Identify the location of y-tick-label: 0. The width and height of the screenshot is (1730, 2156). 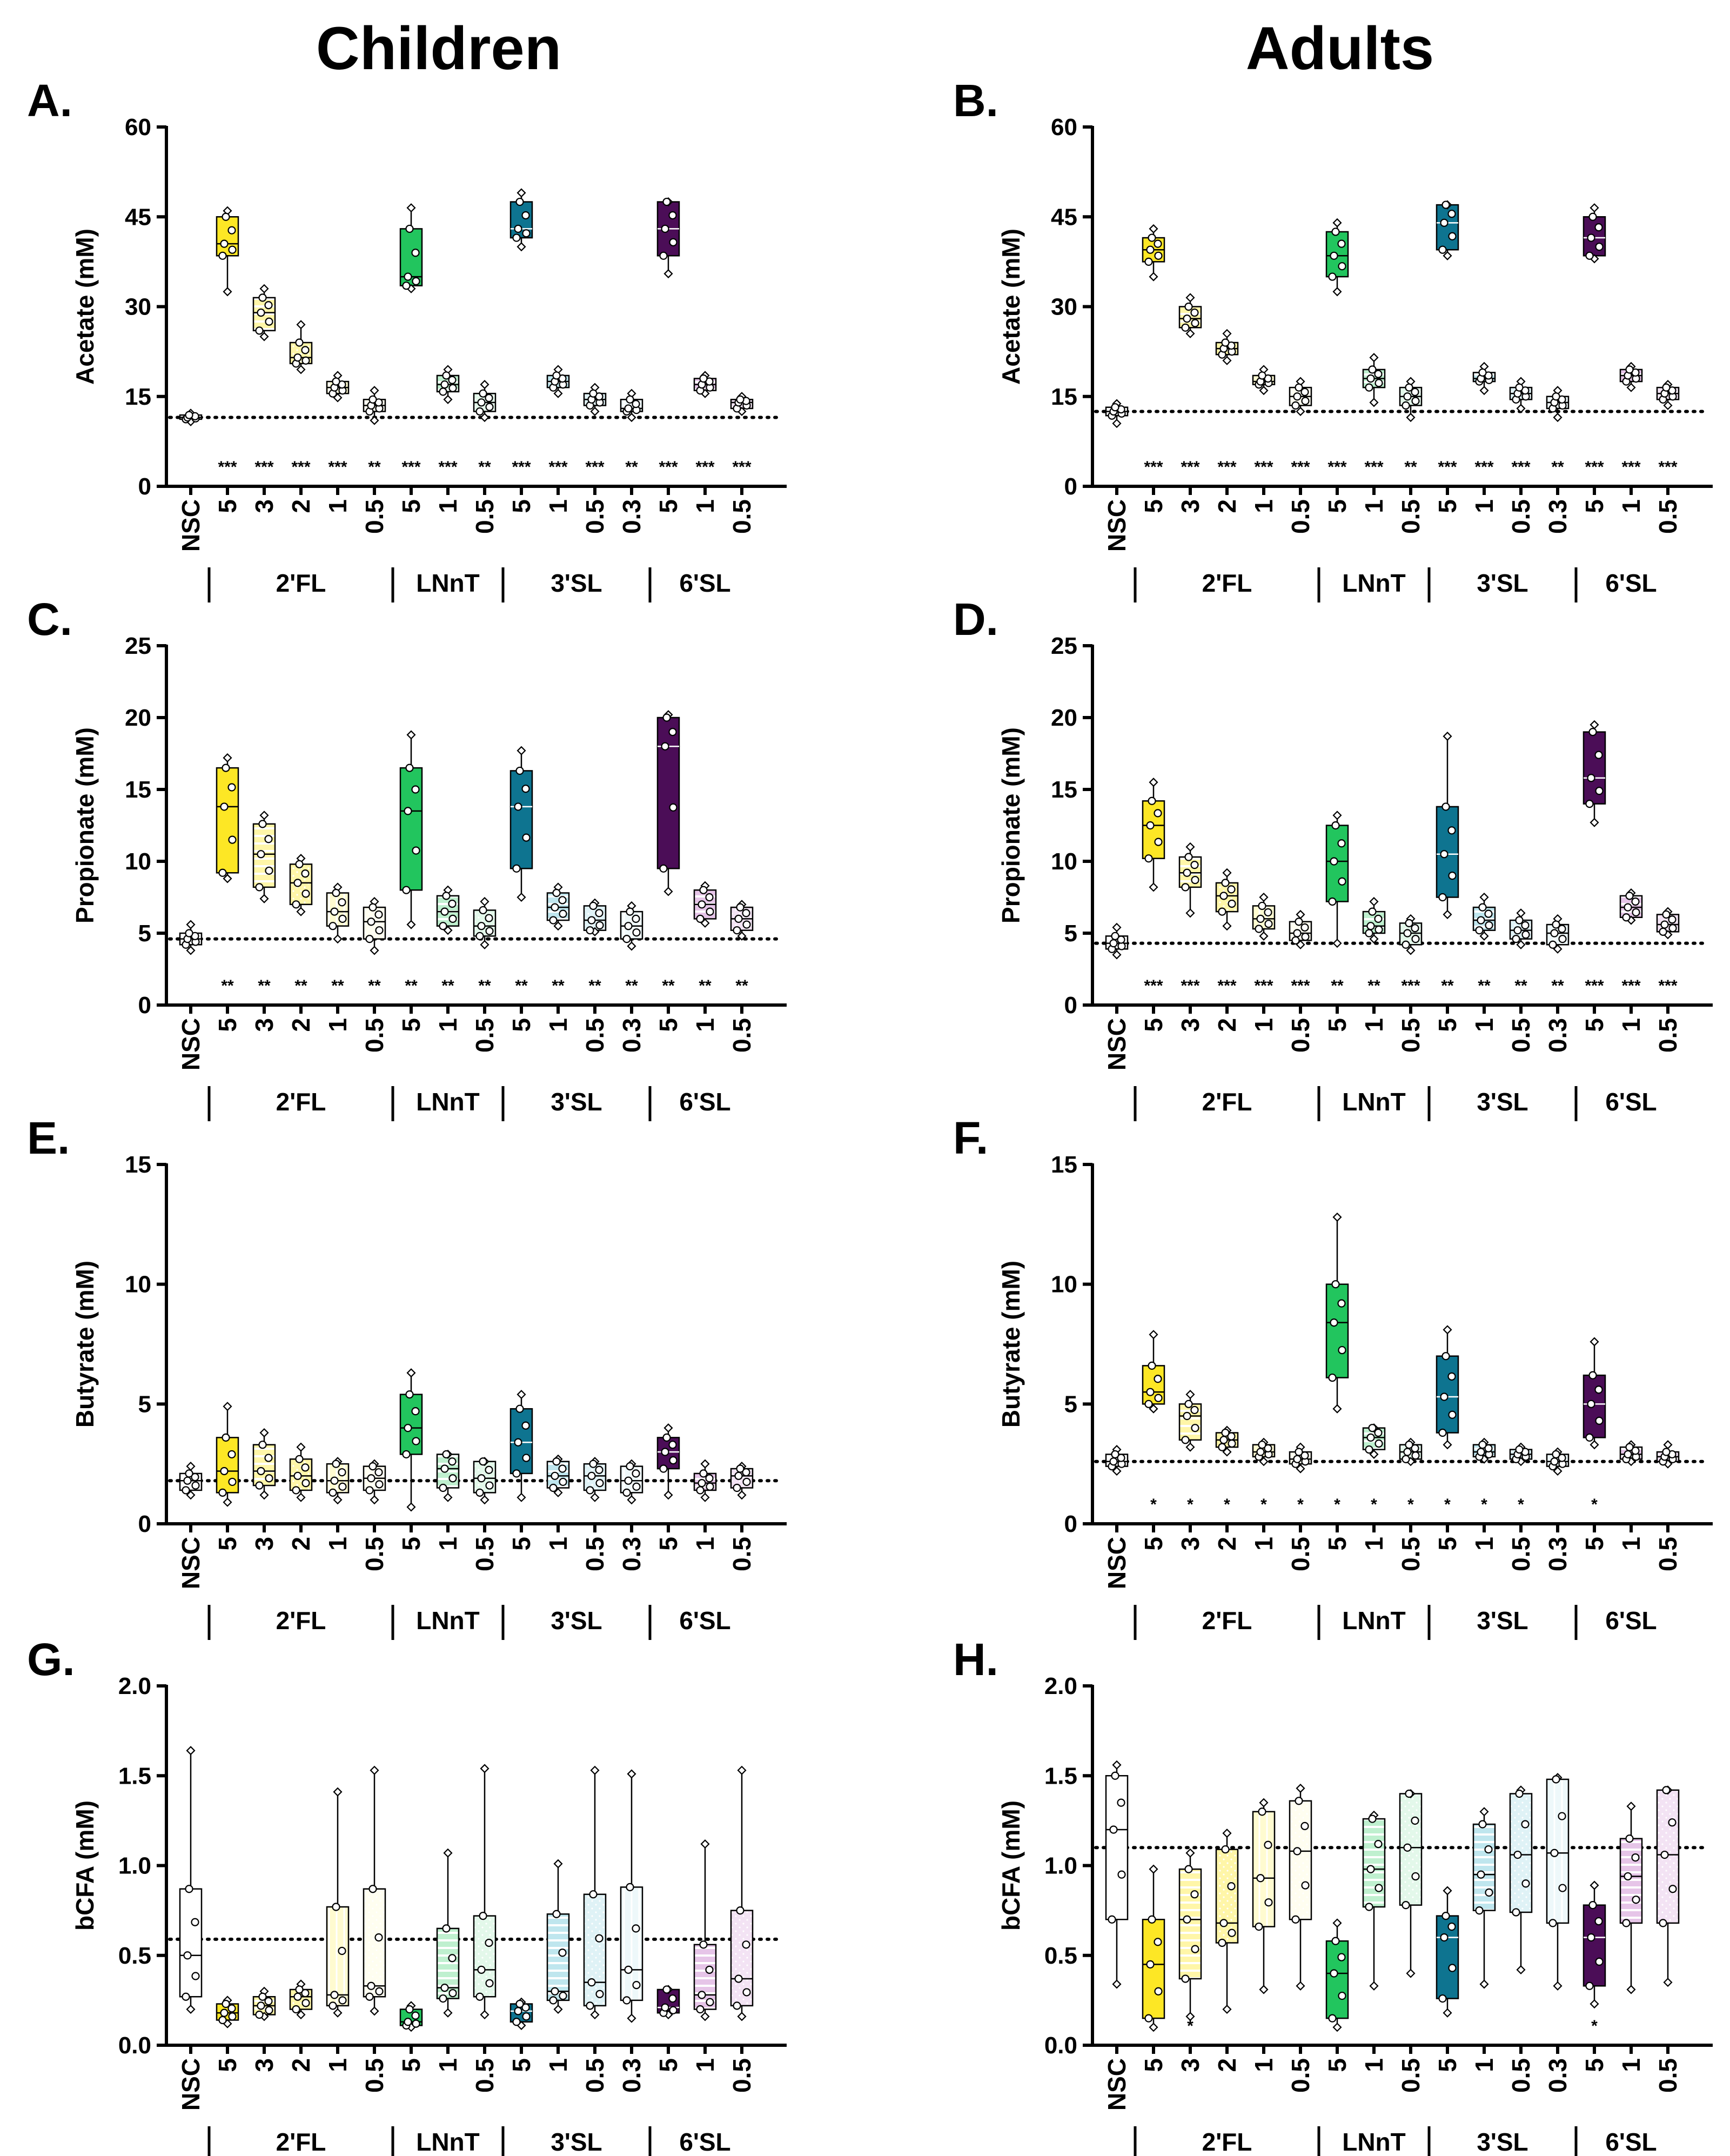
(1071, 1005).